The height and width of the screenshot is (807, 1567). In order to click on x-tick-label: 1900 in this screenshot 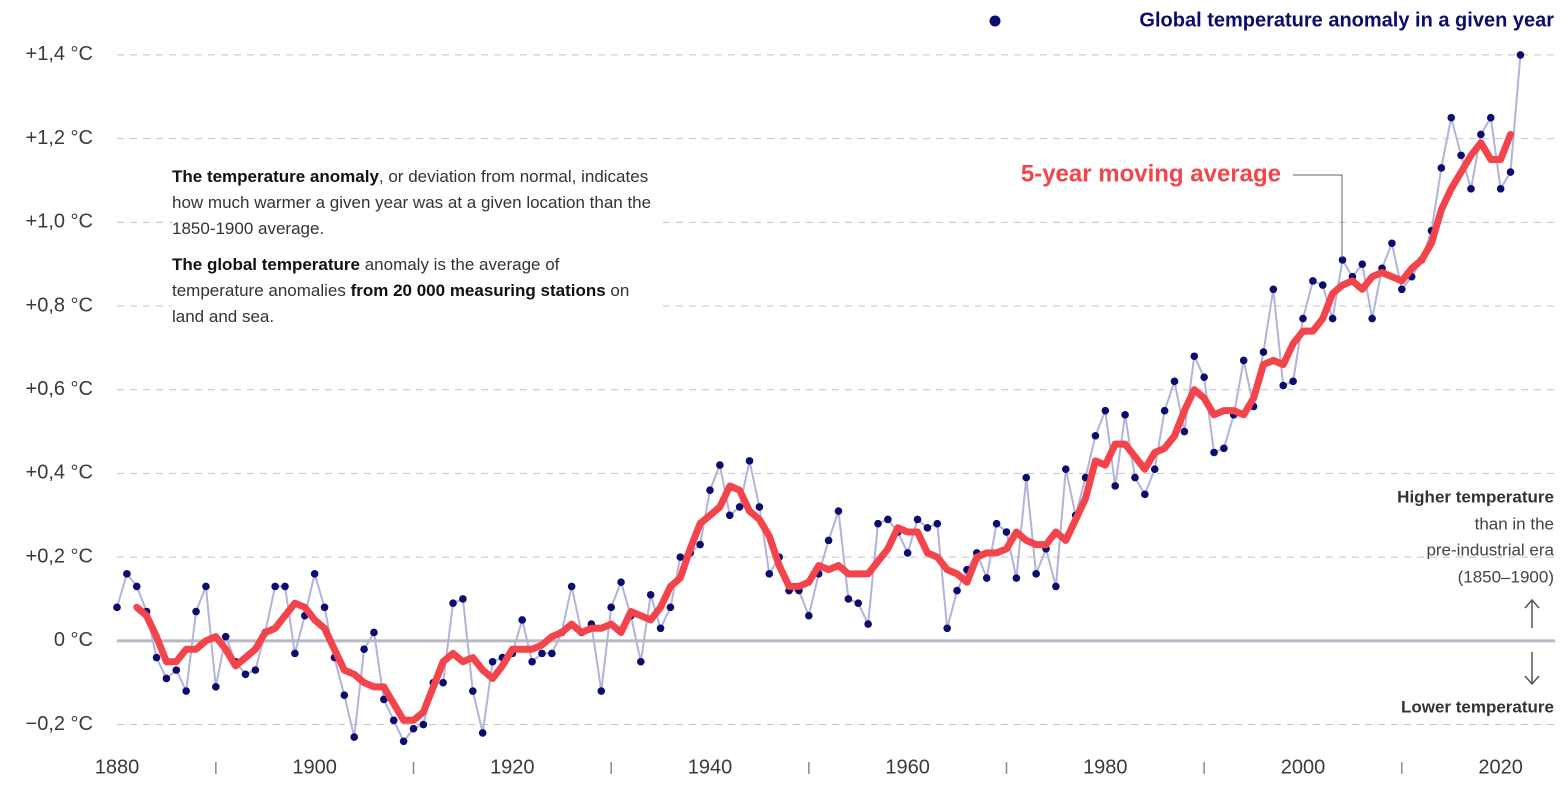, I will do `click(314, 767)`.